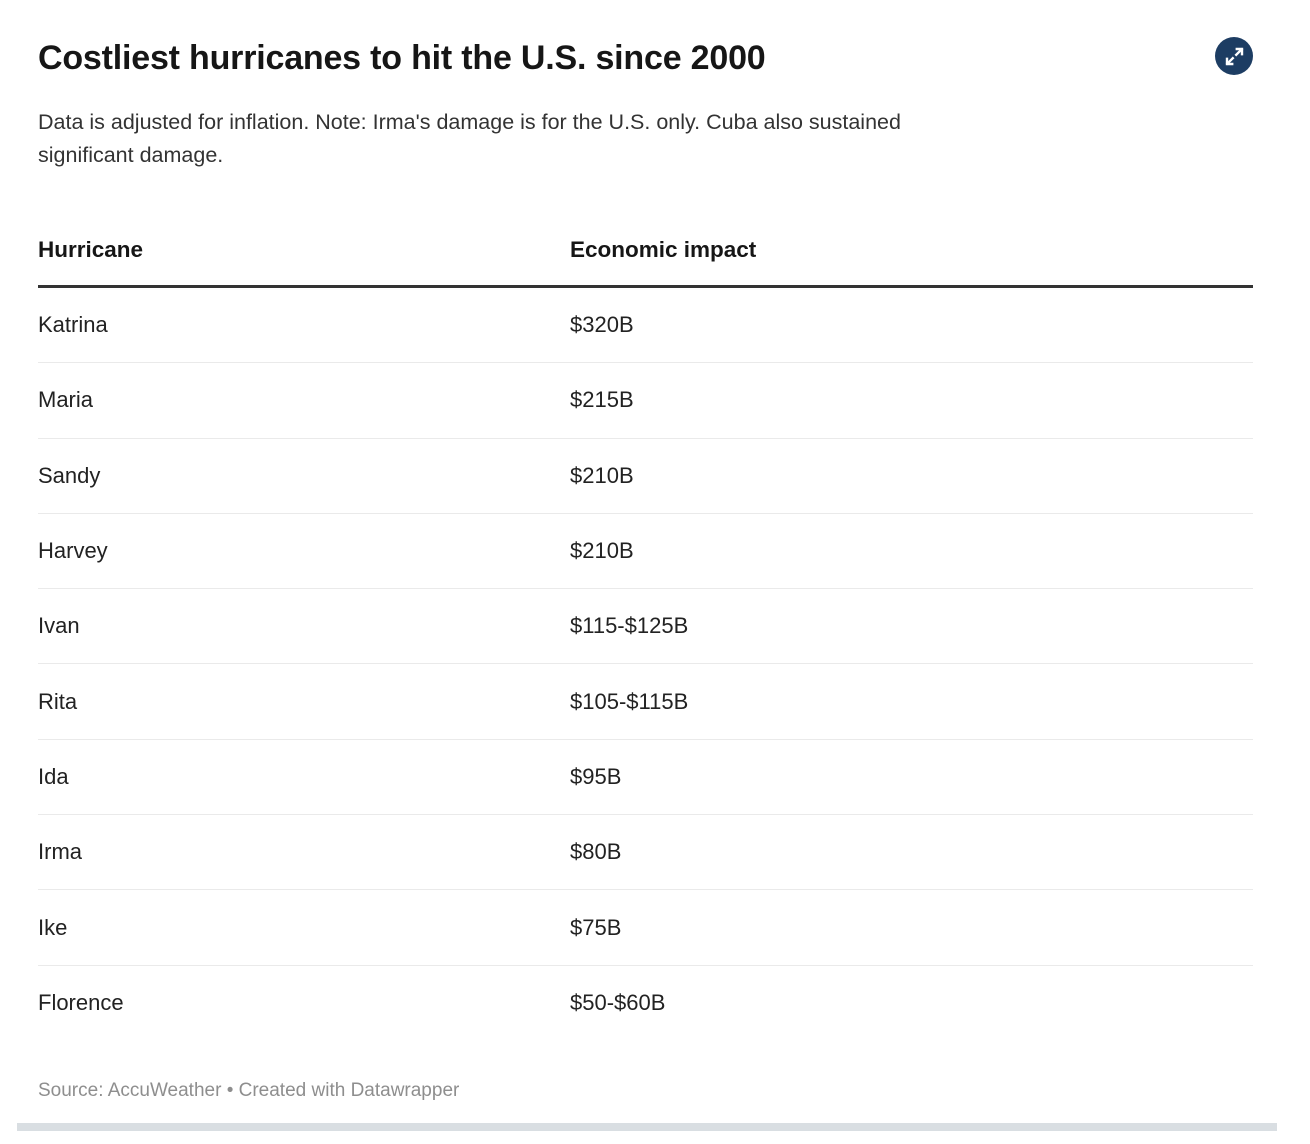 This screenshot has height=1144, width=1310. What do you see at coordinates (73, 325) in the screenshot?
I see `hurricane-name-cell: Katrina` at bounding box center [73, 325].